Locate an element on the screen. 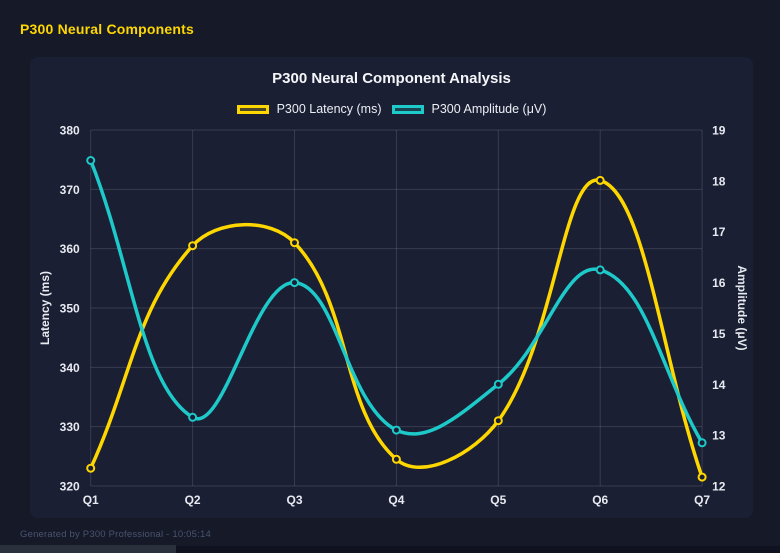 The width and height of the screenshot is (780, 553). x-axis-tick-label: Q6 is located at coordinates (600, 500).